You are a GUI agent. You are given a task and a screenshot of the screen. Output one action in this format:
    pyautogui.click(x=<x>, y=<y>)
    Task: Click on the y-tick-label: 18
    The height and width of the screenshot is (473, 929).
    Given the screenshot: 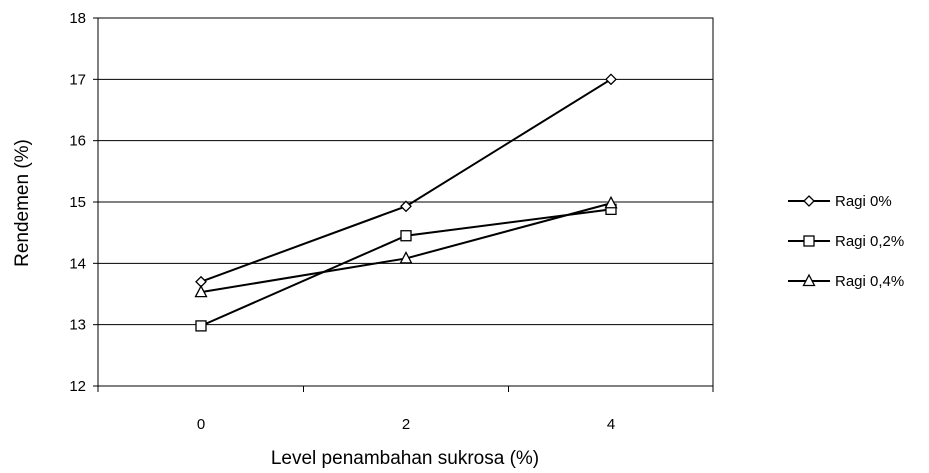 What is the action you would take?
    pyautogui.click(x=77, y=18)
    